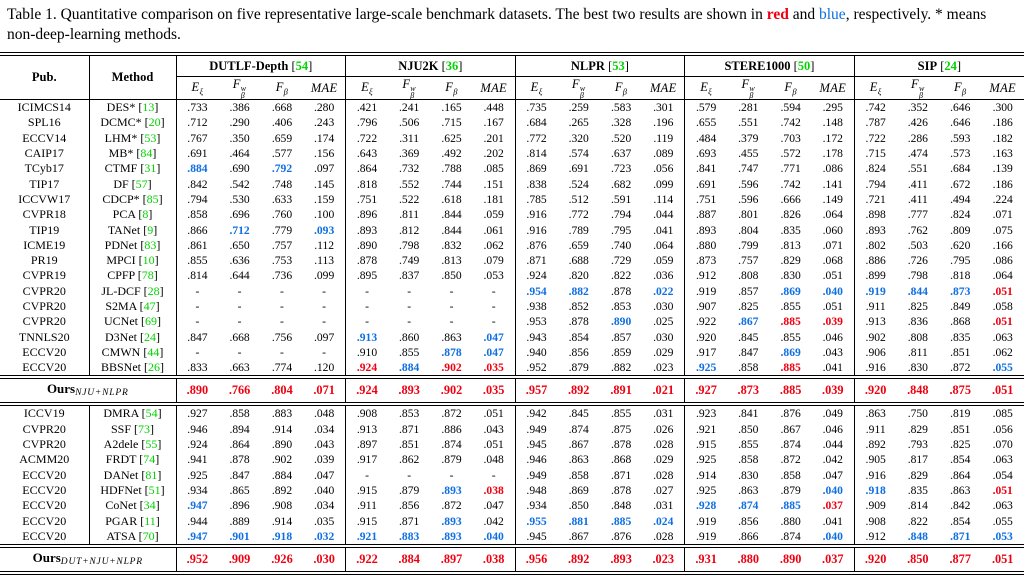 The width and height of the screenshot is (1024, 584). Describe the element at coordinates (325, 337) in the screenshot. I see `value-cell: .097` at that location.